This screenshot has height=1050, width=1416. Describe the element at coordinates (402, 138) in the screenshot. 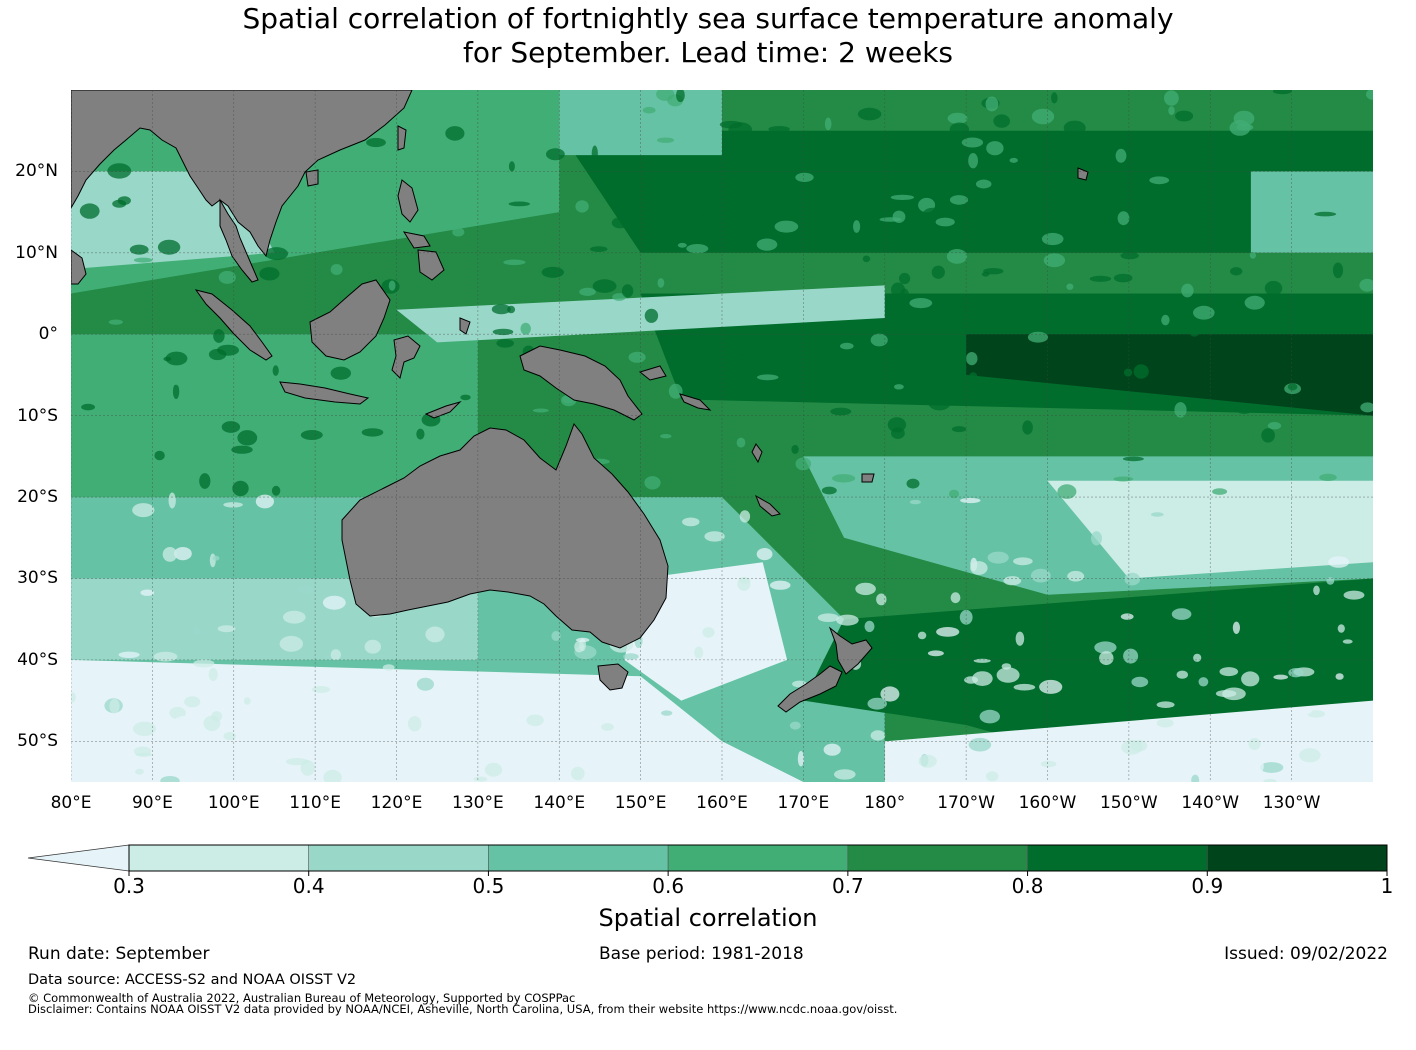

I see `taiwan` at that location.